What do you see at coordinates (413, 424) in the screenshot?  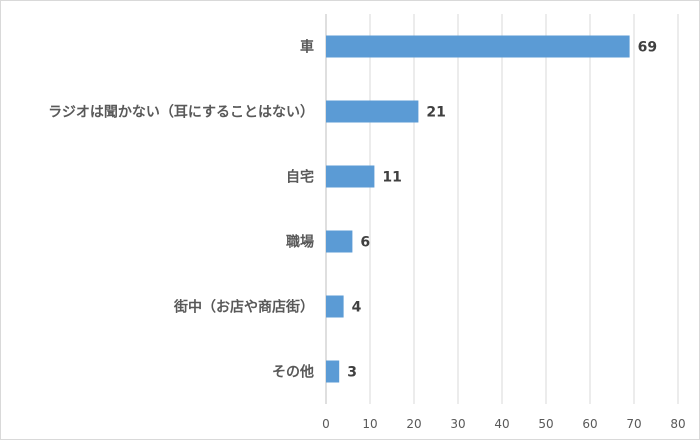 I see `x-tick-label: 20` at bounding box center [413, 424].